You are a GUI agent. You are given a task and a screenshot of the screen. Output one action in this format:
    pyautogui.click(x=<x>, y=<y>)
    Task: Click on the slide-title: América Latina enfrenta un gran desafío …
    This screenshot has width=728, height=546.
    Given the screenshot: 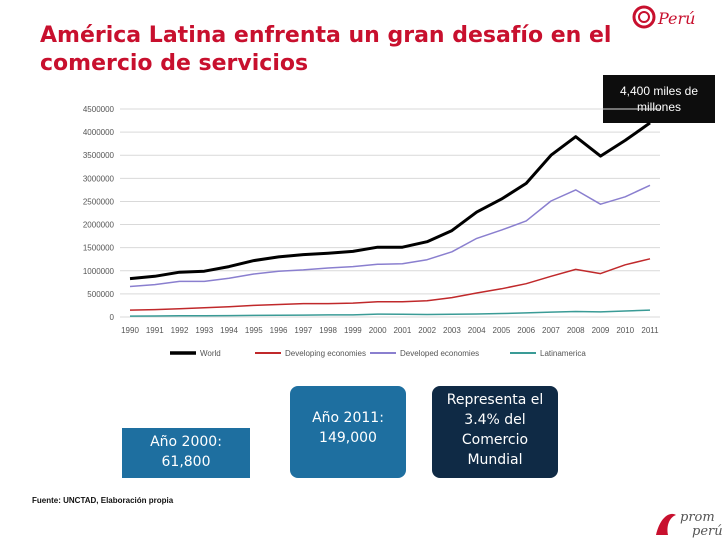 What is the action you would take?
    pyautogui.click(x=340, y=50)
    